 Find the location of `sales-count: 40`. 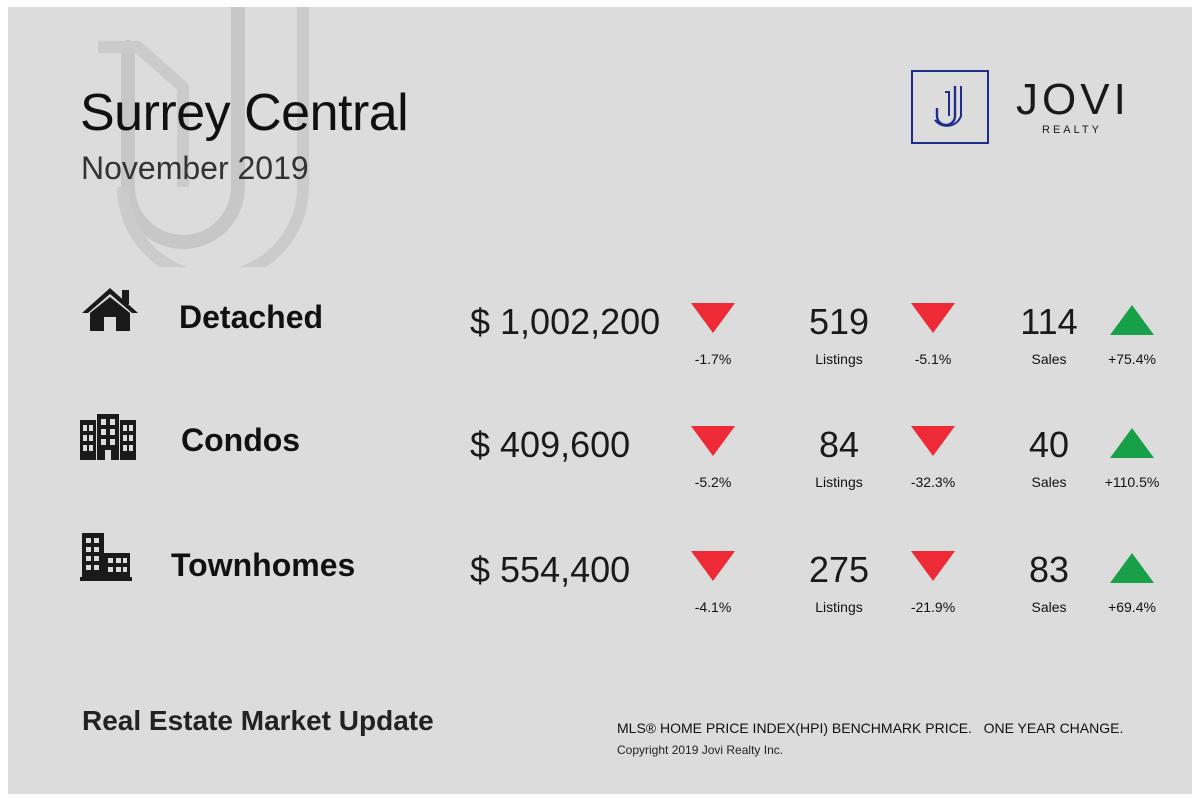

sales-count: 40 is located at coordinates (1049, 444).